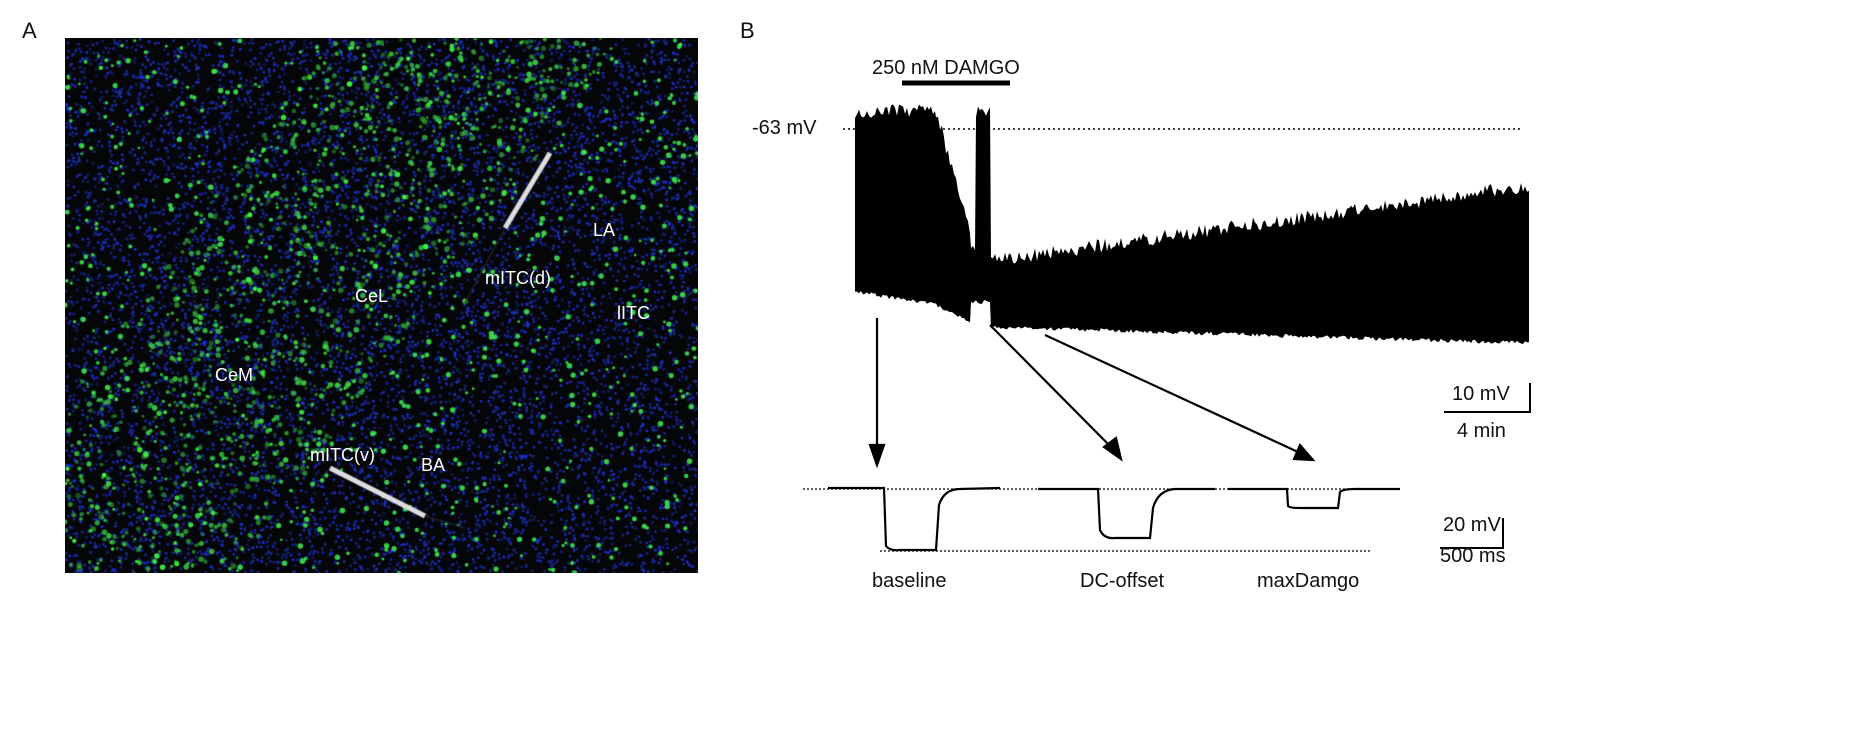 This screenshot has height=729, width=1872. Describe the element at coordinates (914, 519) in the screenshot. I see `sweep-baseline-trace` at that location.